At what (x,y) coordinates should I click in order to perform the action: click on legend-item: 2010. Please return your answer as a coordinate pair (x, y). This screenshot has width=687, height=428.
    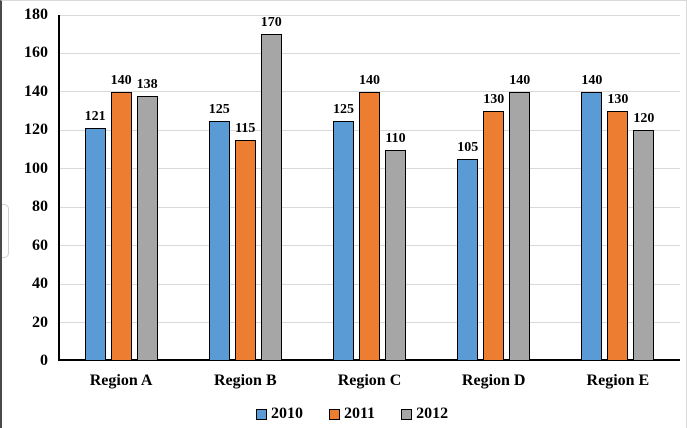
    Looking at the image, I should click on (279, 414).